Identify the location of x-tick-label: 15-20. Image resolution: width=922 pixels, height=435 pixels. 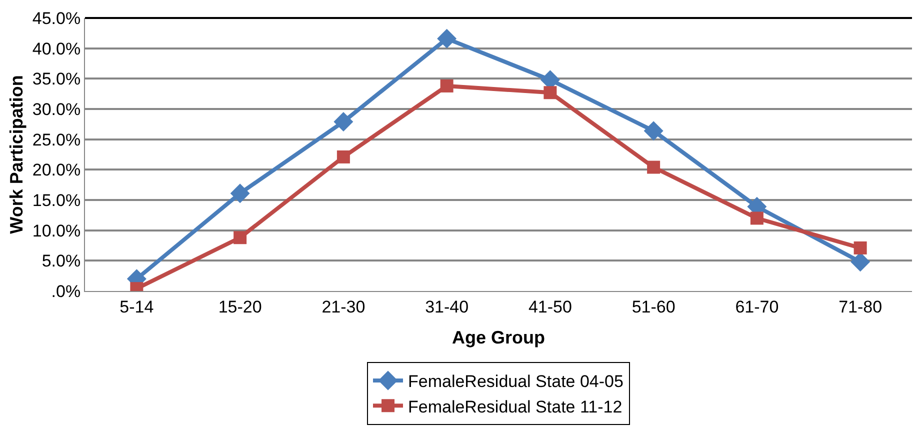
(240, 306).